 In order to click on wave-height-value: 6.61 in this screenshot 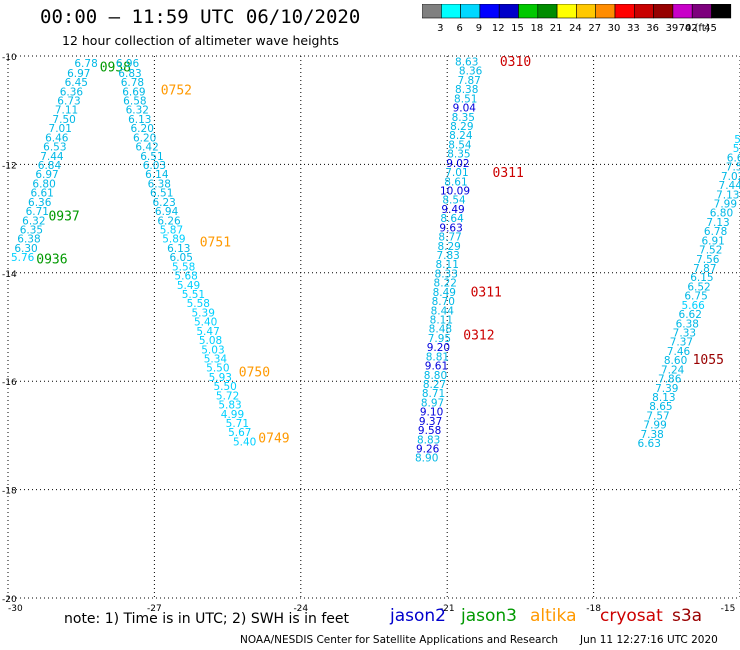, I will do `click(41, 194)`.